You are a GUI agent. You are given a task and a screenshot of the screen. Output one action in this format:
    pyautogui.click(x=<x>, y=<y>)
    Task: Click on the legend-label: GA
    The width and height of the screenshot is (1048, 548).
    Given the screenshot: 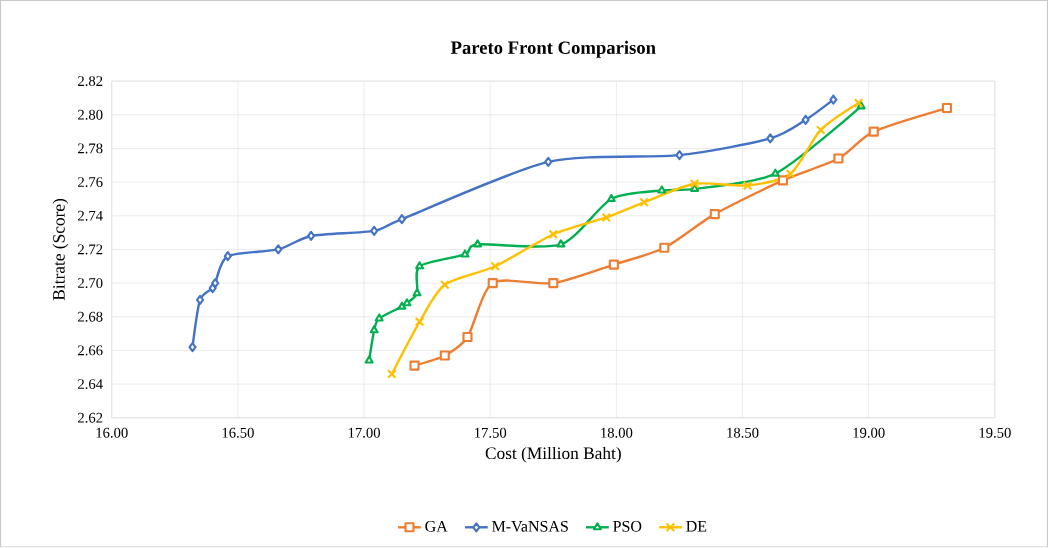 What is the action you would take?
    pyautogui.click(x=436, y=526)
    